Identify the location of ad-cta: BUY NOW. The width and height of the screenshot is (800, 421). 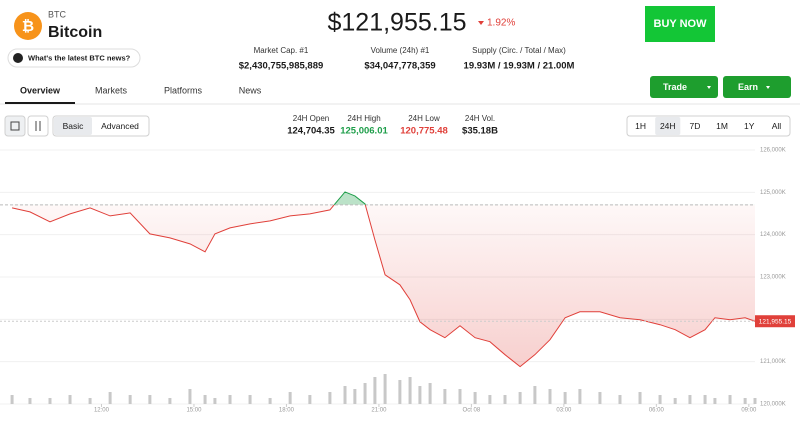
(681, 24).